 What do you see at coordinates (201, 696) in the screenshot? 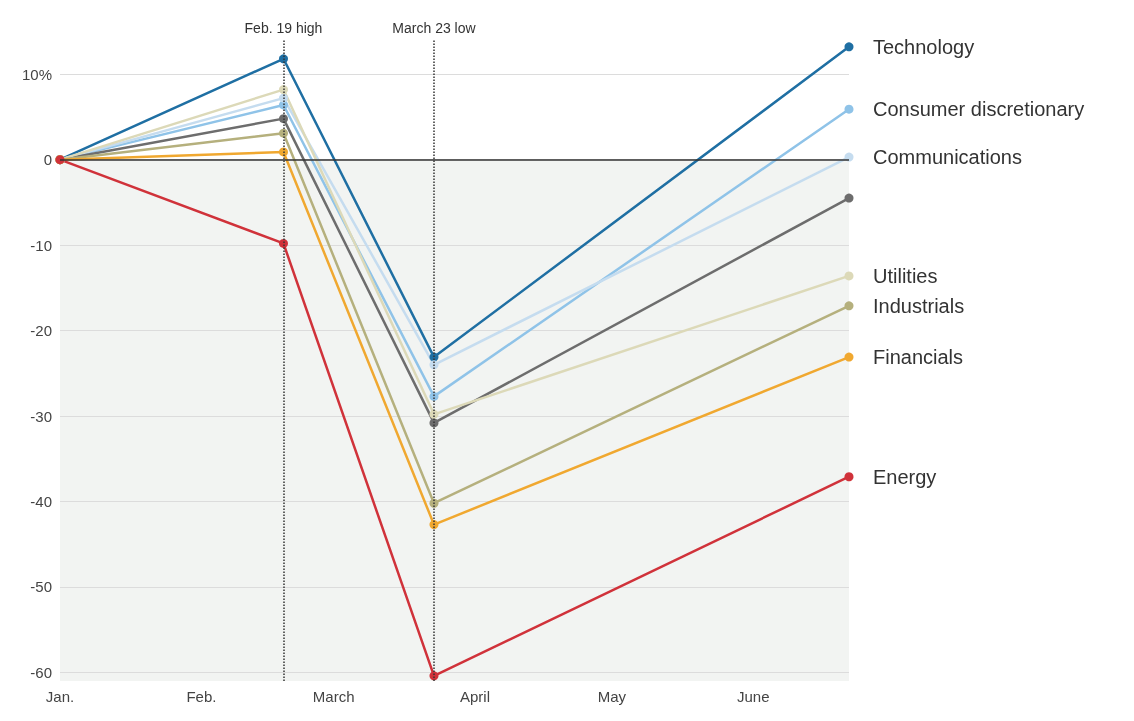
I see `x-tick-label: Feb.` at bounding box center [201, 696].